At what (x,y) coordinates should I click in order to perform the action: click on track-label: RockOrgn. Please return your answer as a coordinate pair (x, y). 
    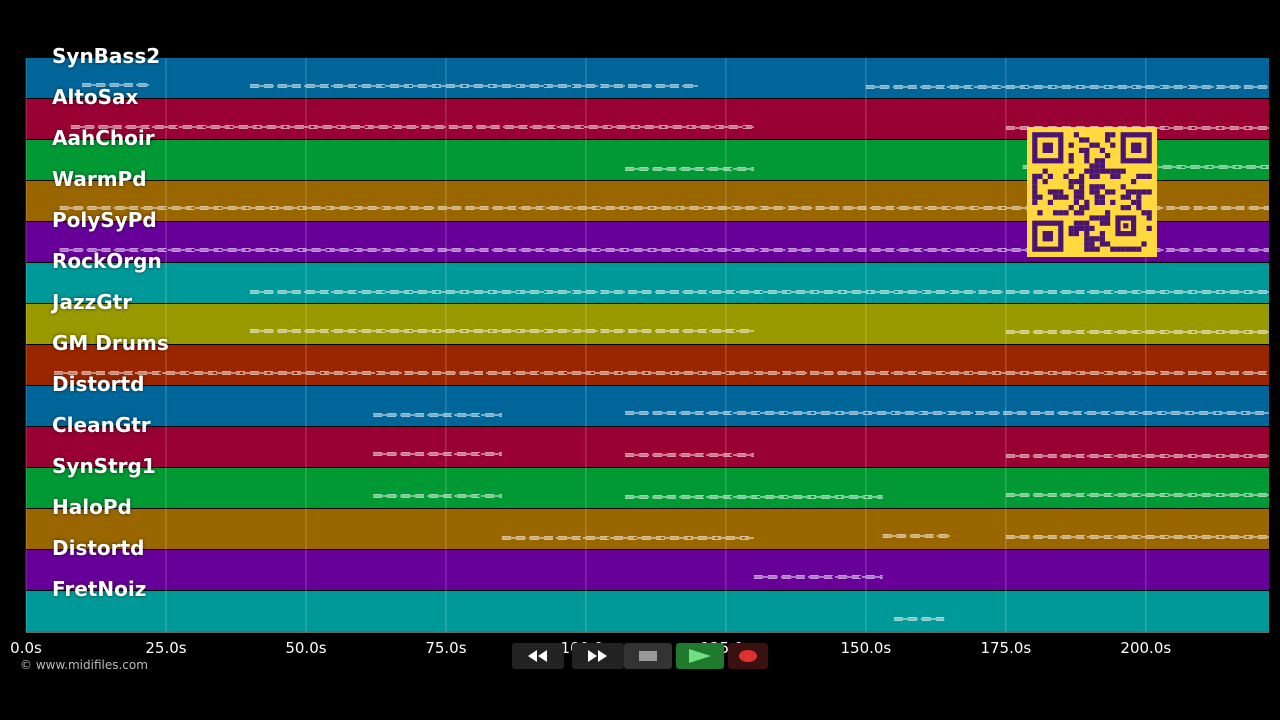
    Looking at the image, I should click on (107, 261).